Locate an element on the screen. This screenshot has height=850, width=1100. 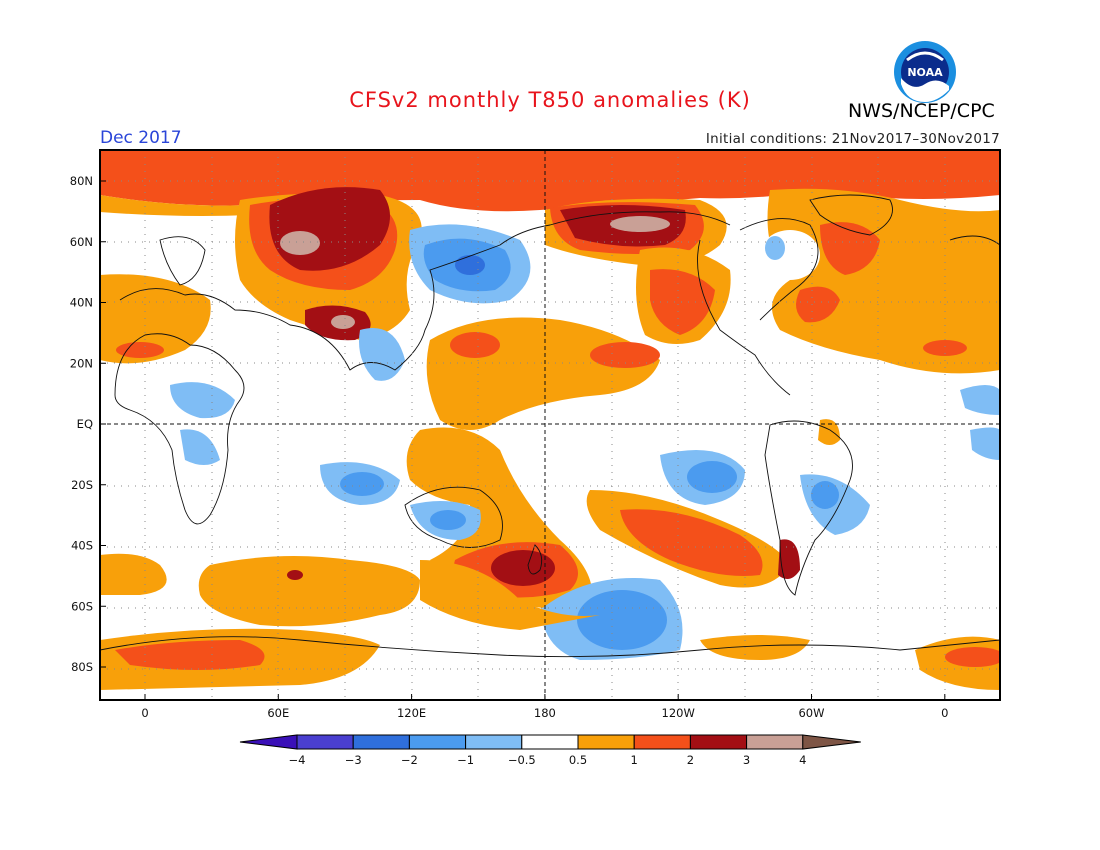
svg-text: NOAA is located at coordinates (925, 72).